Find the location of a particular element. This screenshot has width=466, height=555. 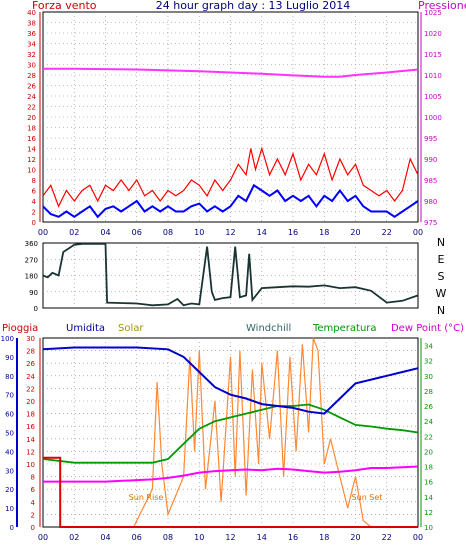

pressure-label: Pressione is located at coordinates (442, 6).